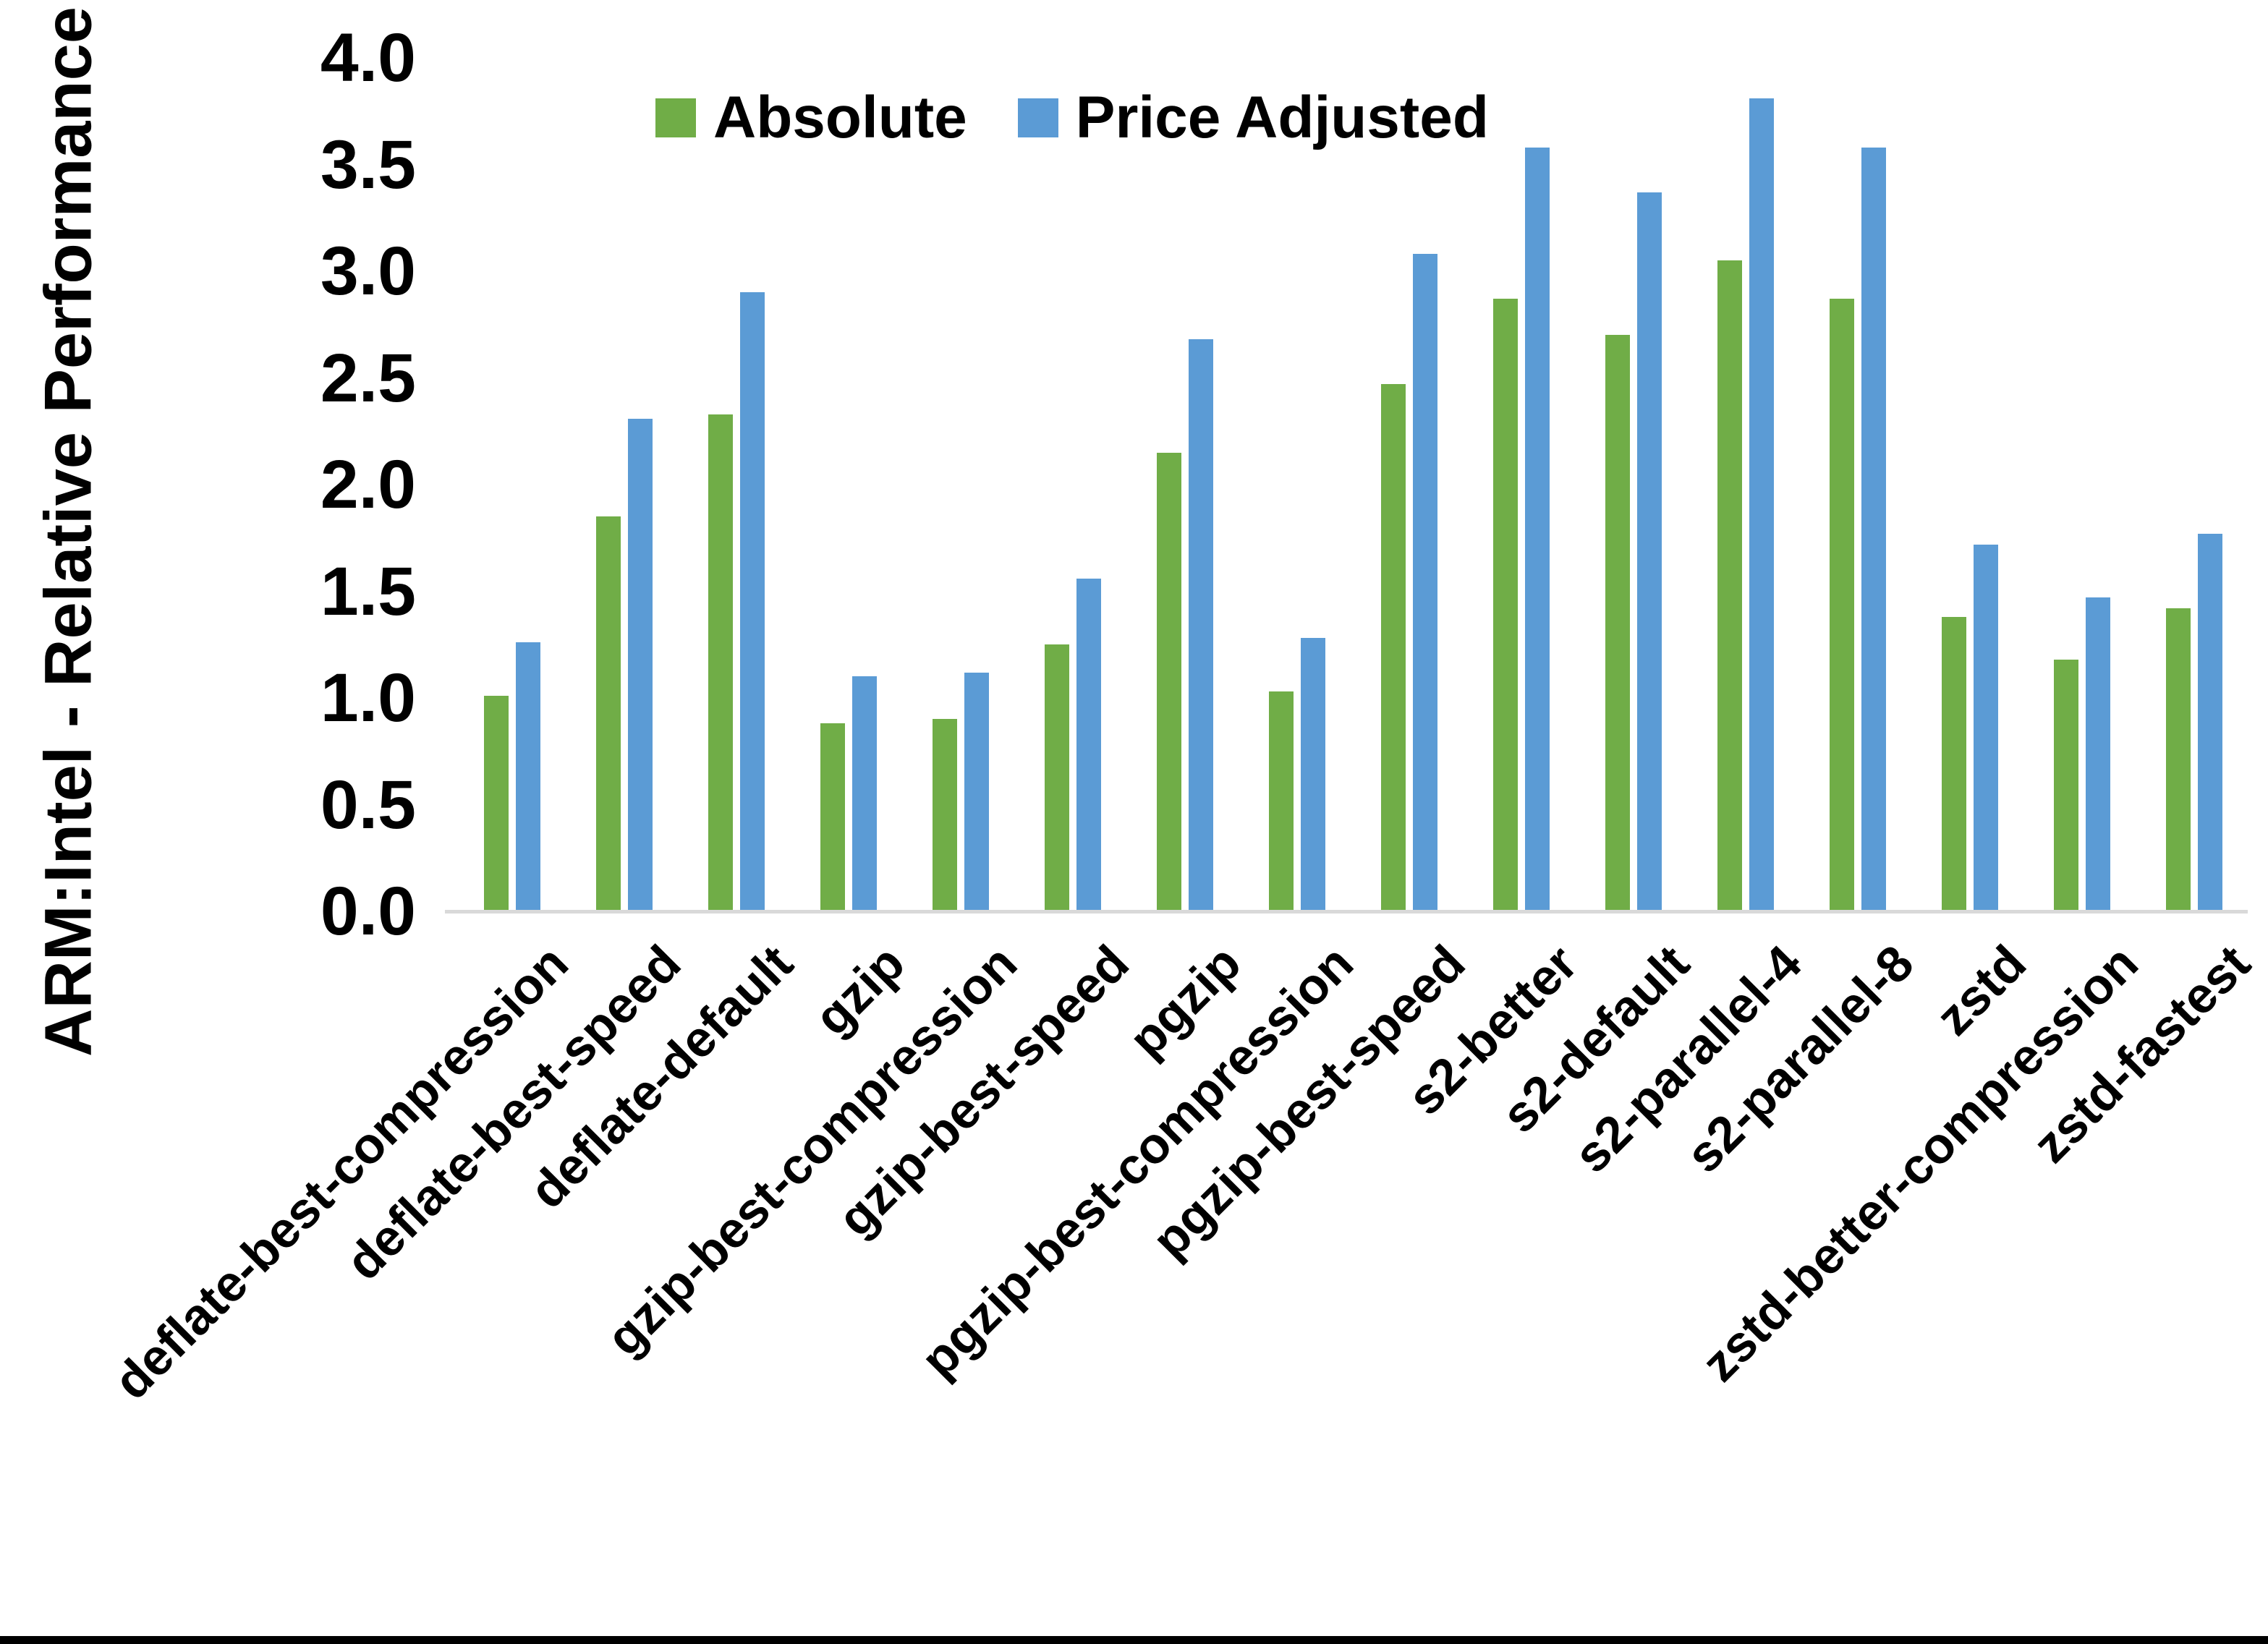 The width and height of the screenshot is (2268, 1644). Describe the element at coordinates (1954, 764) in the screenshot. I see `bar-absolute-zstd` at that location.